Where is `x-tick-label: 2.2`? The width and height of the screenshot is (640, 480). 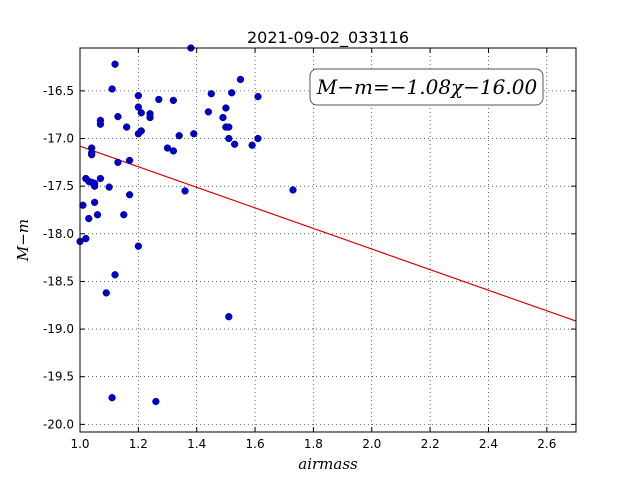 x-tick-label: 2.2 is located at coordinates (430, 444).